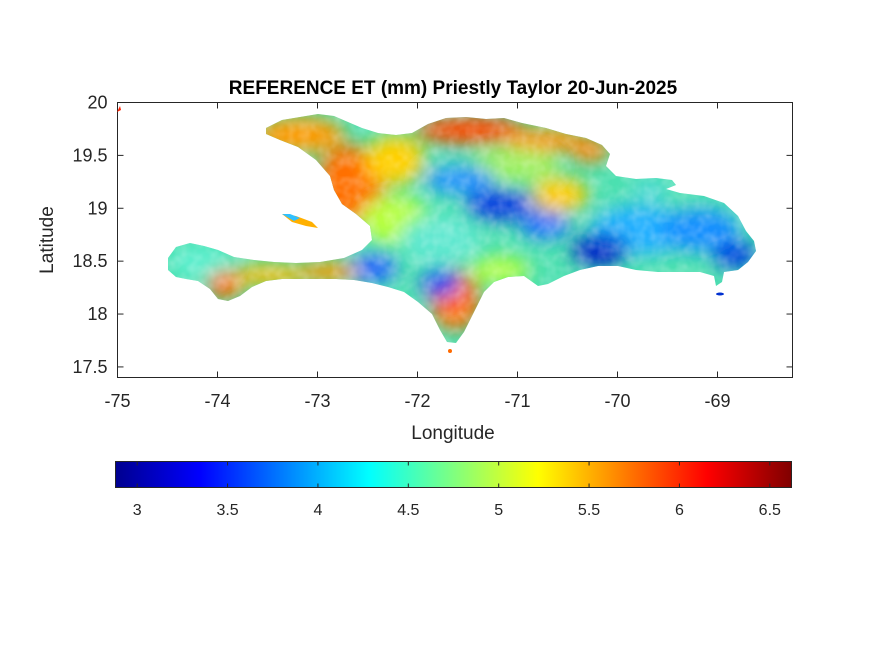 The image size is (875, 656). Describe the element at coordinates (450, 351) in the screenshot. I see `island-beata` at that location.